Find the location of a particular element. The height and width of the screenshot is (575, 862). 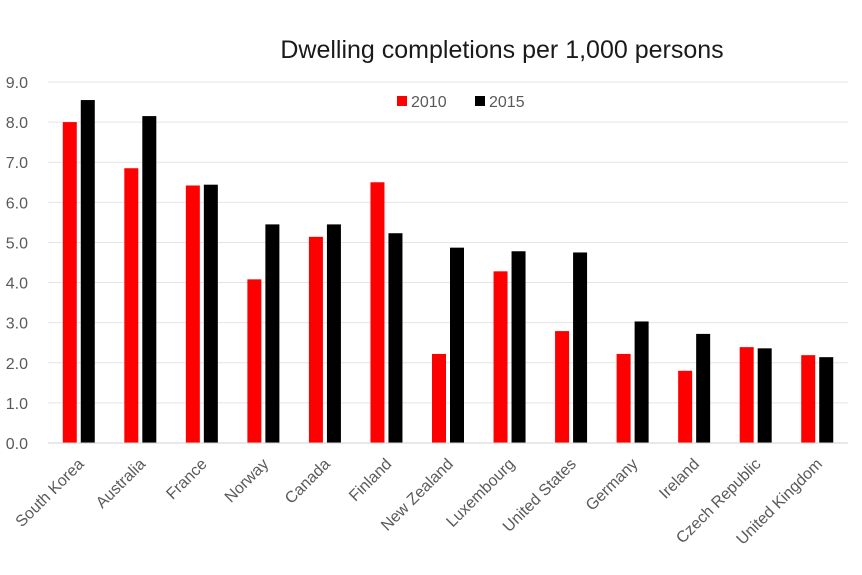

x-tick-label: Norway is located at coordinates (247, 481).